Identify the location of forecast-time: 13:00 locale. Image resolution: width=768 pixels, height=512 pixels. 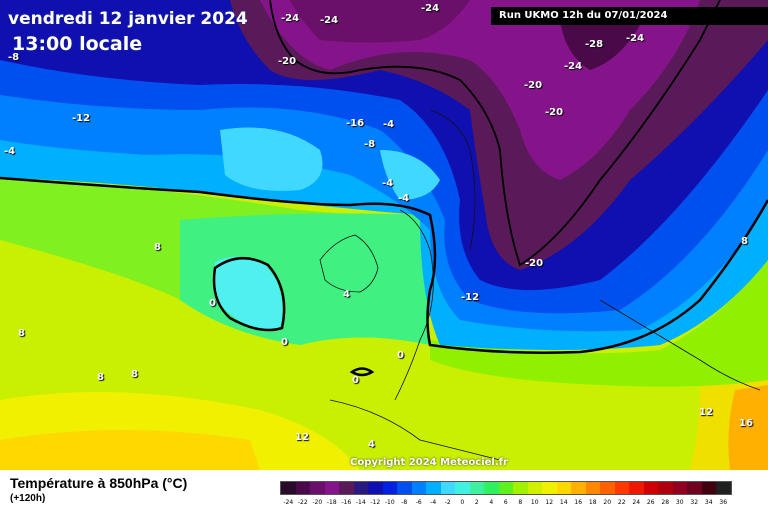
(77, 44).